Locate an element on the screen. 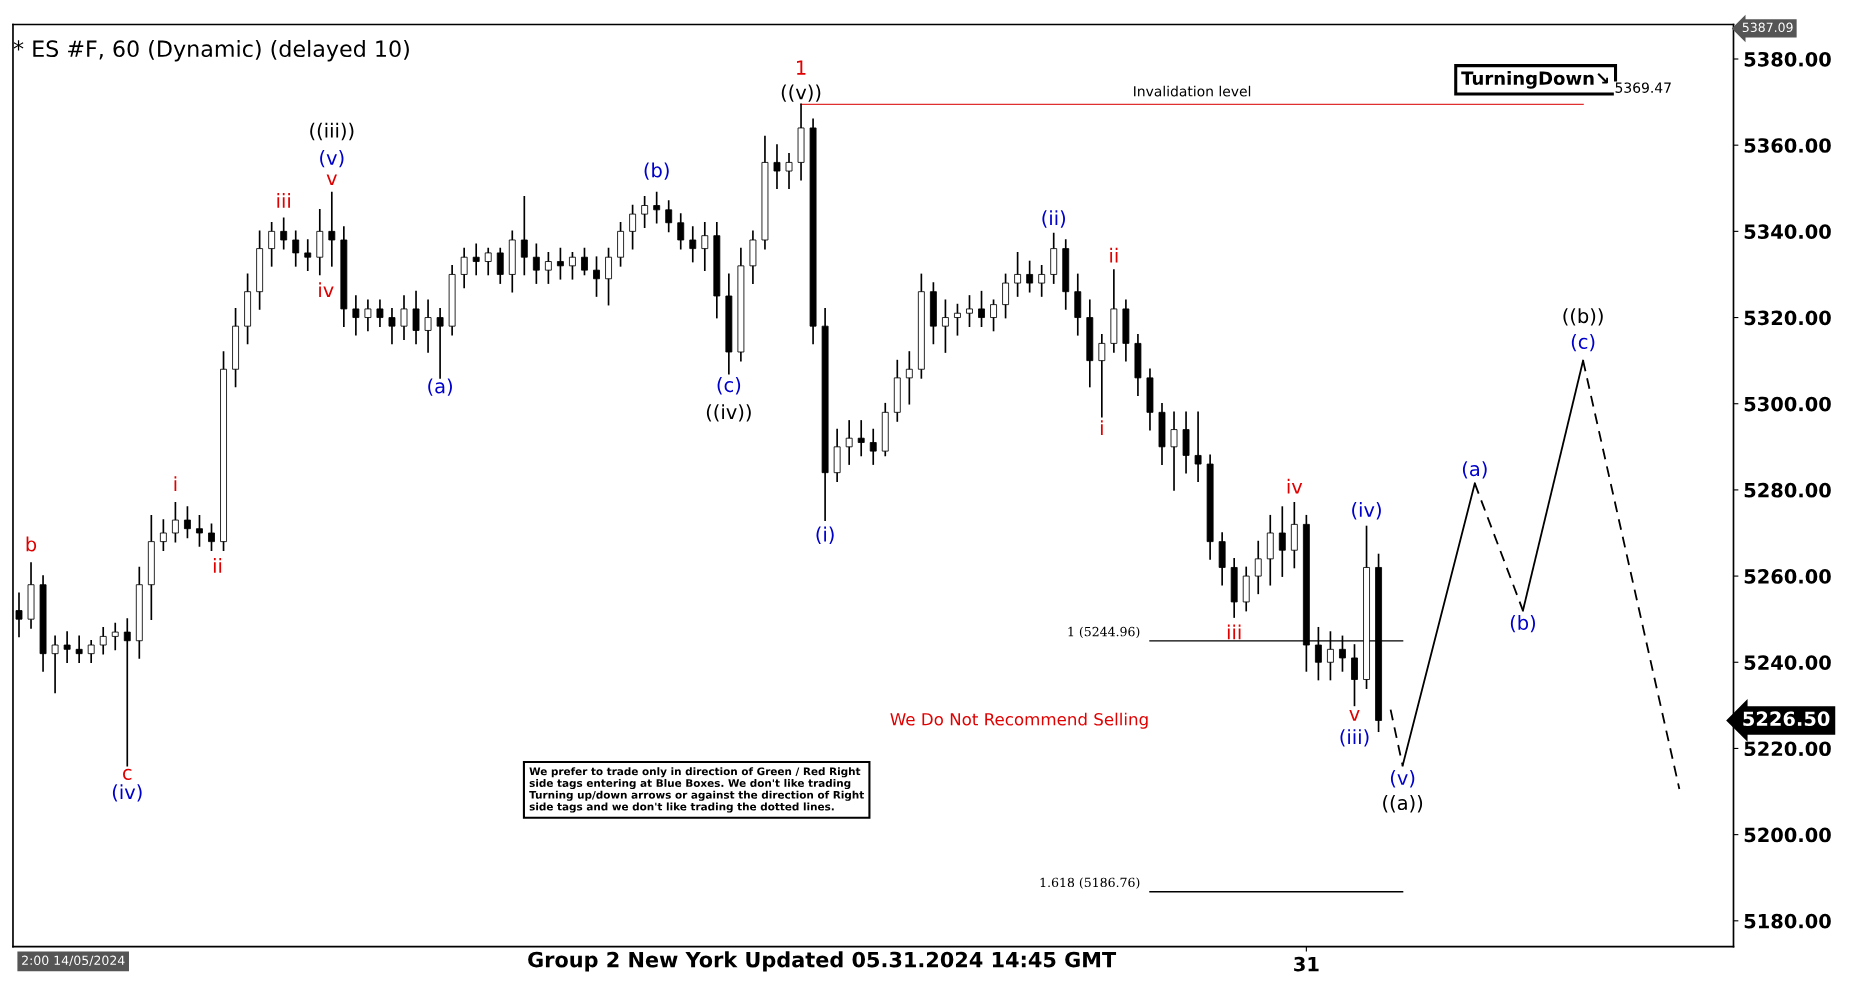  annotation: c is located at coordinates (127, 774).